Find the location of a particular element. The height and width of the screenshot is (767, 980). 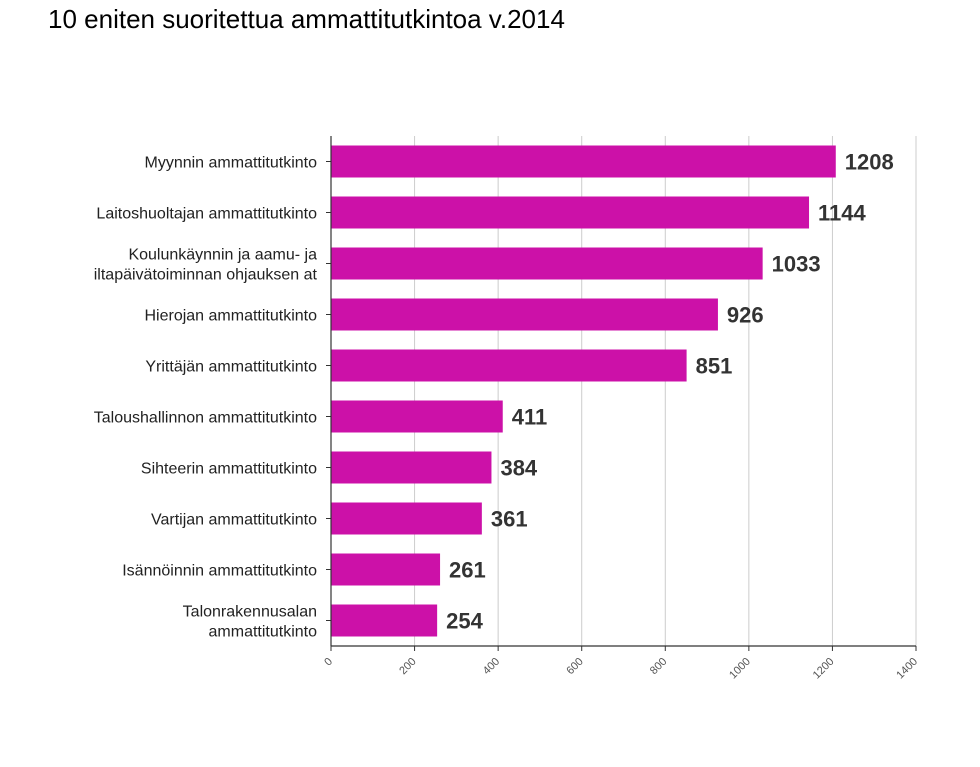

category-label-line: Taloushallinnon ammattitutkinto is located at coordinates (205, 418).